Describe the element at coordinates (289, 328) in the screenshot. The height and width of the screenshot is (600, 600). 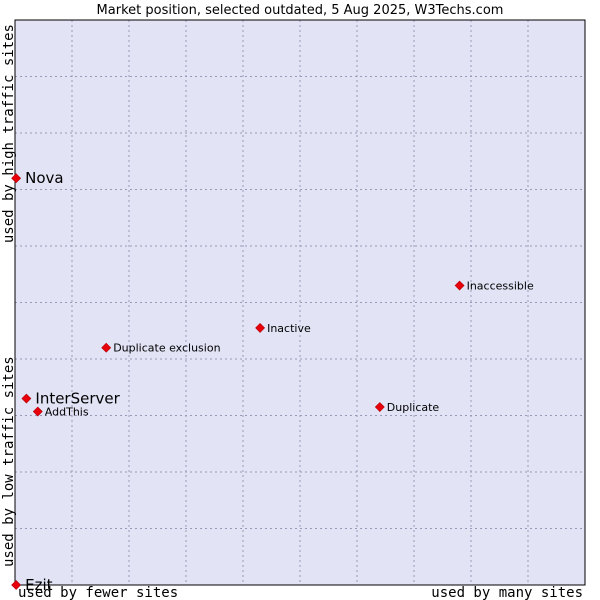
I see `point-label-inactive: Inactive` at that location.